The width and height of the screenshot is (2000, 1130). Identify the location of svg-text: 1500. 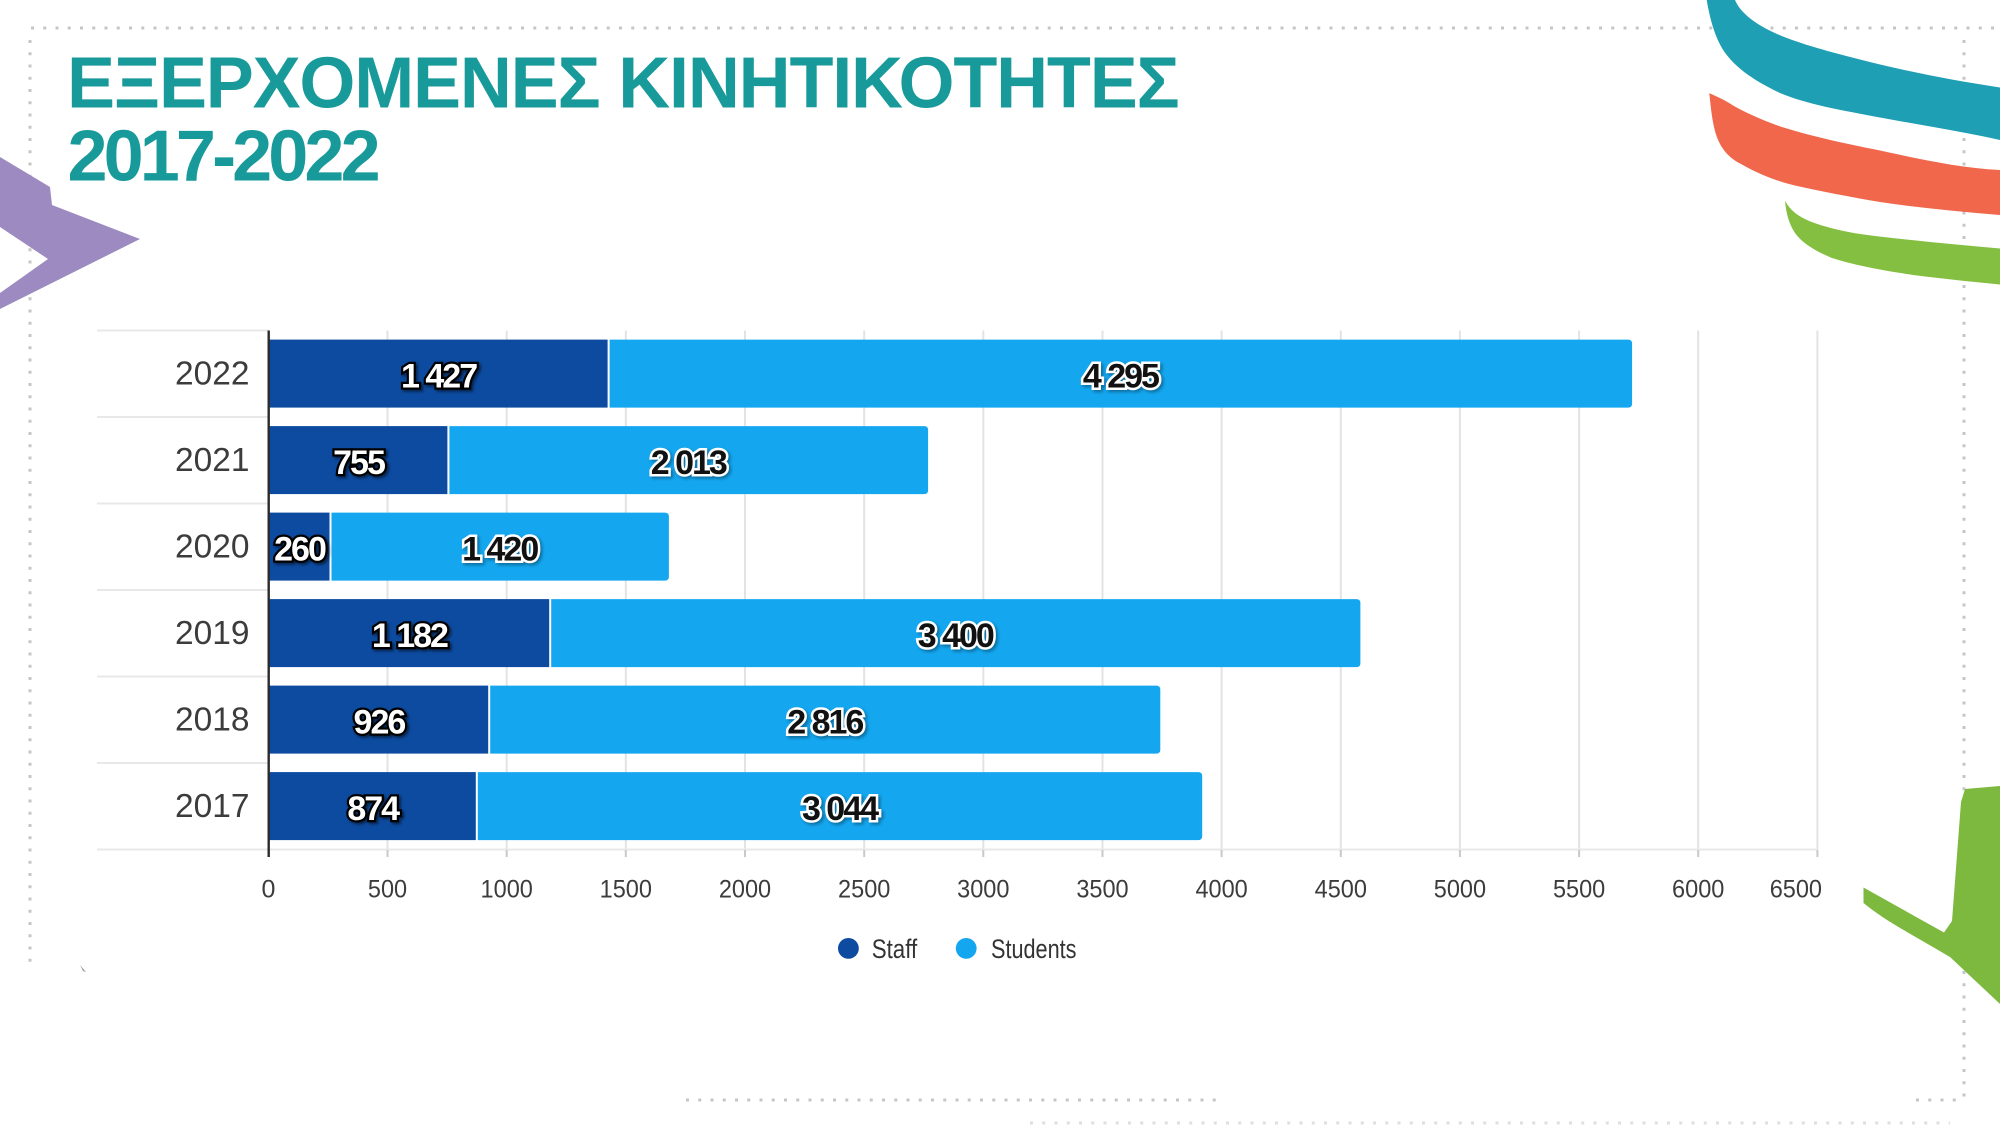
(626, 890).